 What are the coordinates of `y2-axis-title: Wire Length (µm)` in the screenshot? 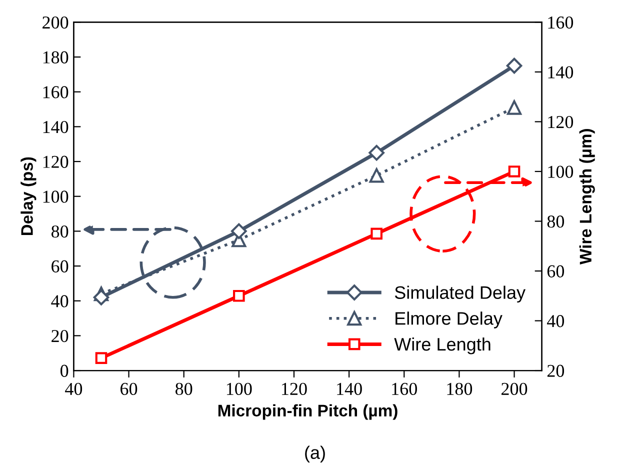 It's located at (587, 196).